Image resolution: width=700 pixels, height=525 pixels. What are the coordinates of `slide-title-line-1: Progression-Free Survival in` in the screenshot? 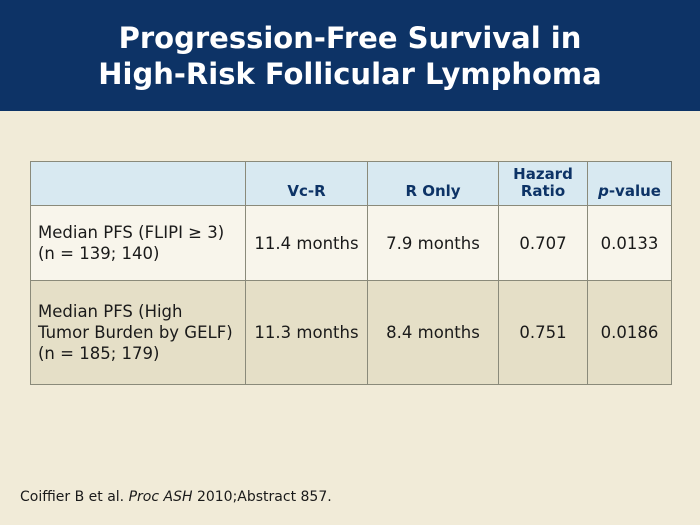 It's located at (350, 37).